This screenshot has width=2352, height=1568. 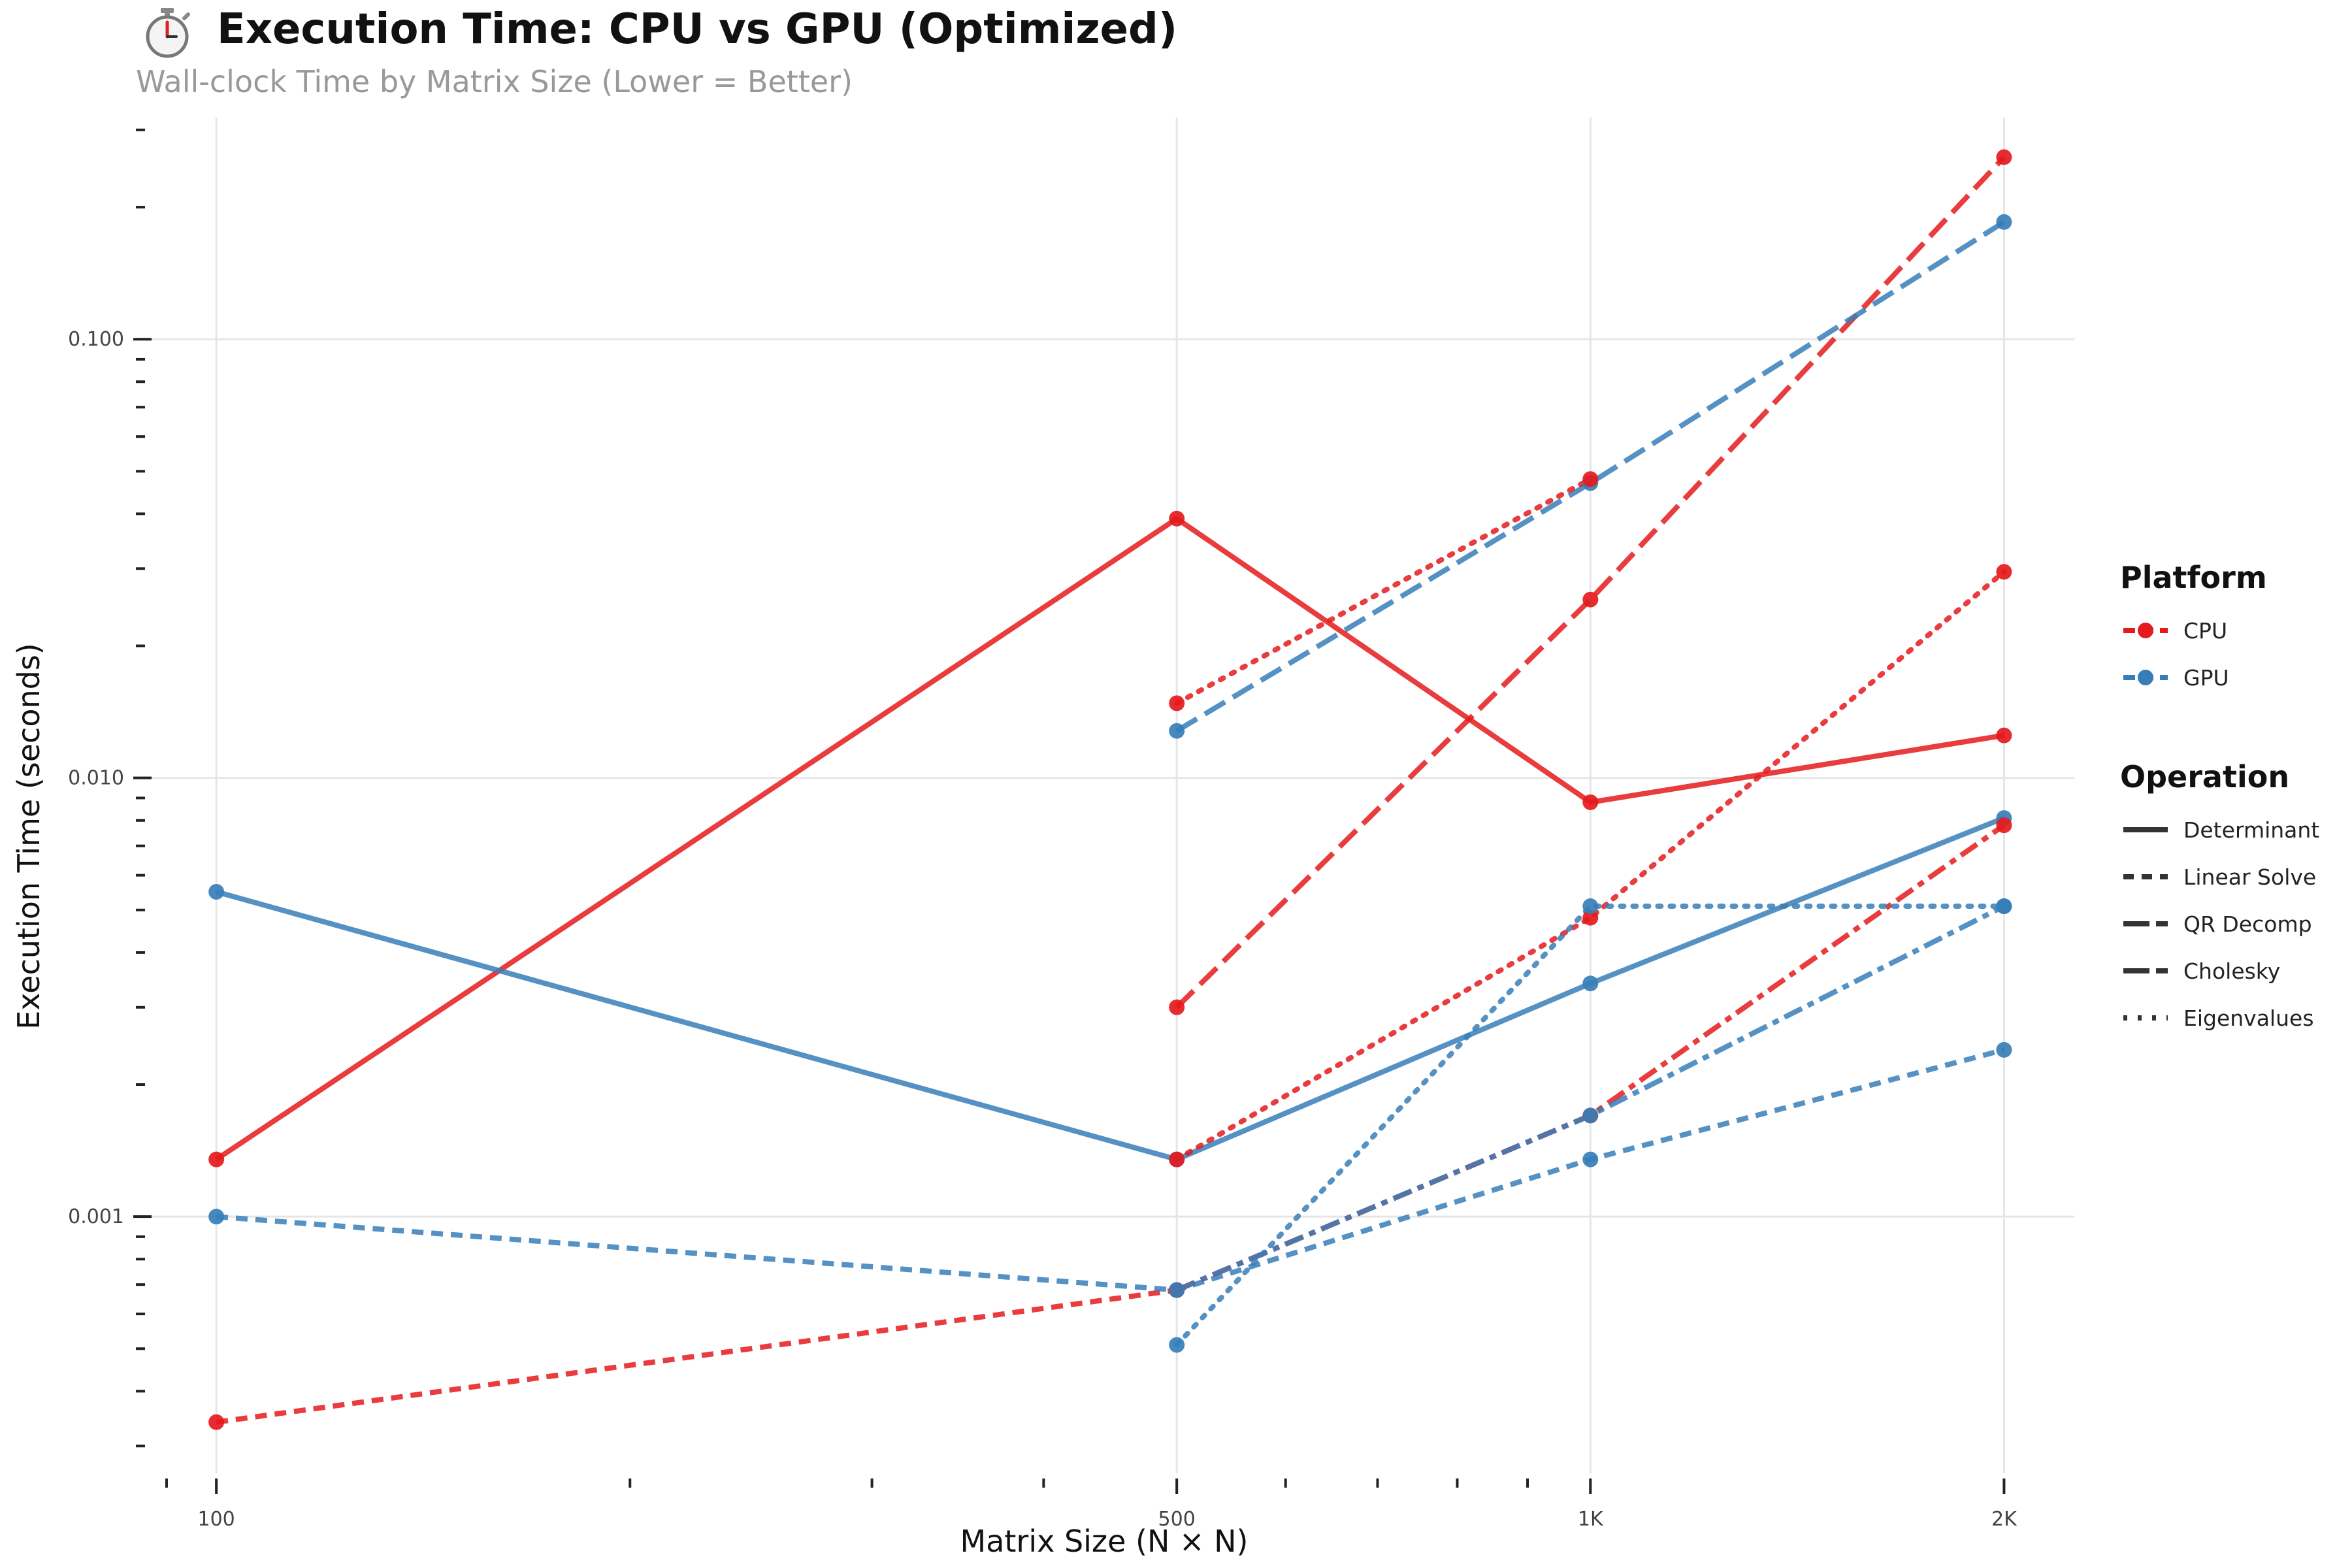 What do you see at coordinates (1591, 1519) in the screenshot?
I see `x-tick-label: 1K` at bounding box center [1591, 1519].